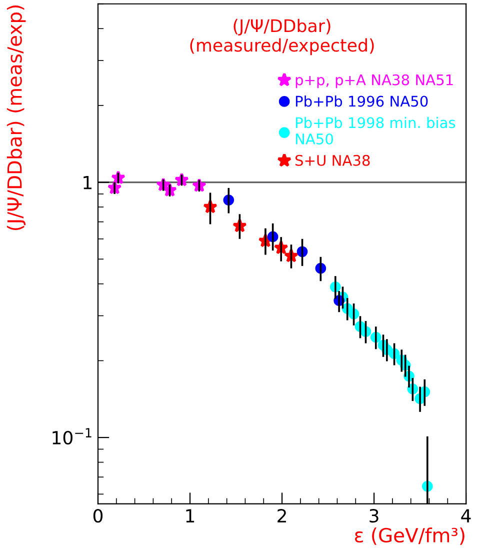 Image resolution: width=478 pixels, height=553 pixels. What do you see at coordinates (16, 118) in the screenshot?
I see `y-axis-title: (J/Ψ/DDbar) (meas/exp)` at bounding box center [16, 118].